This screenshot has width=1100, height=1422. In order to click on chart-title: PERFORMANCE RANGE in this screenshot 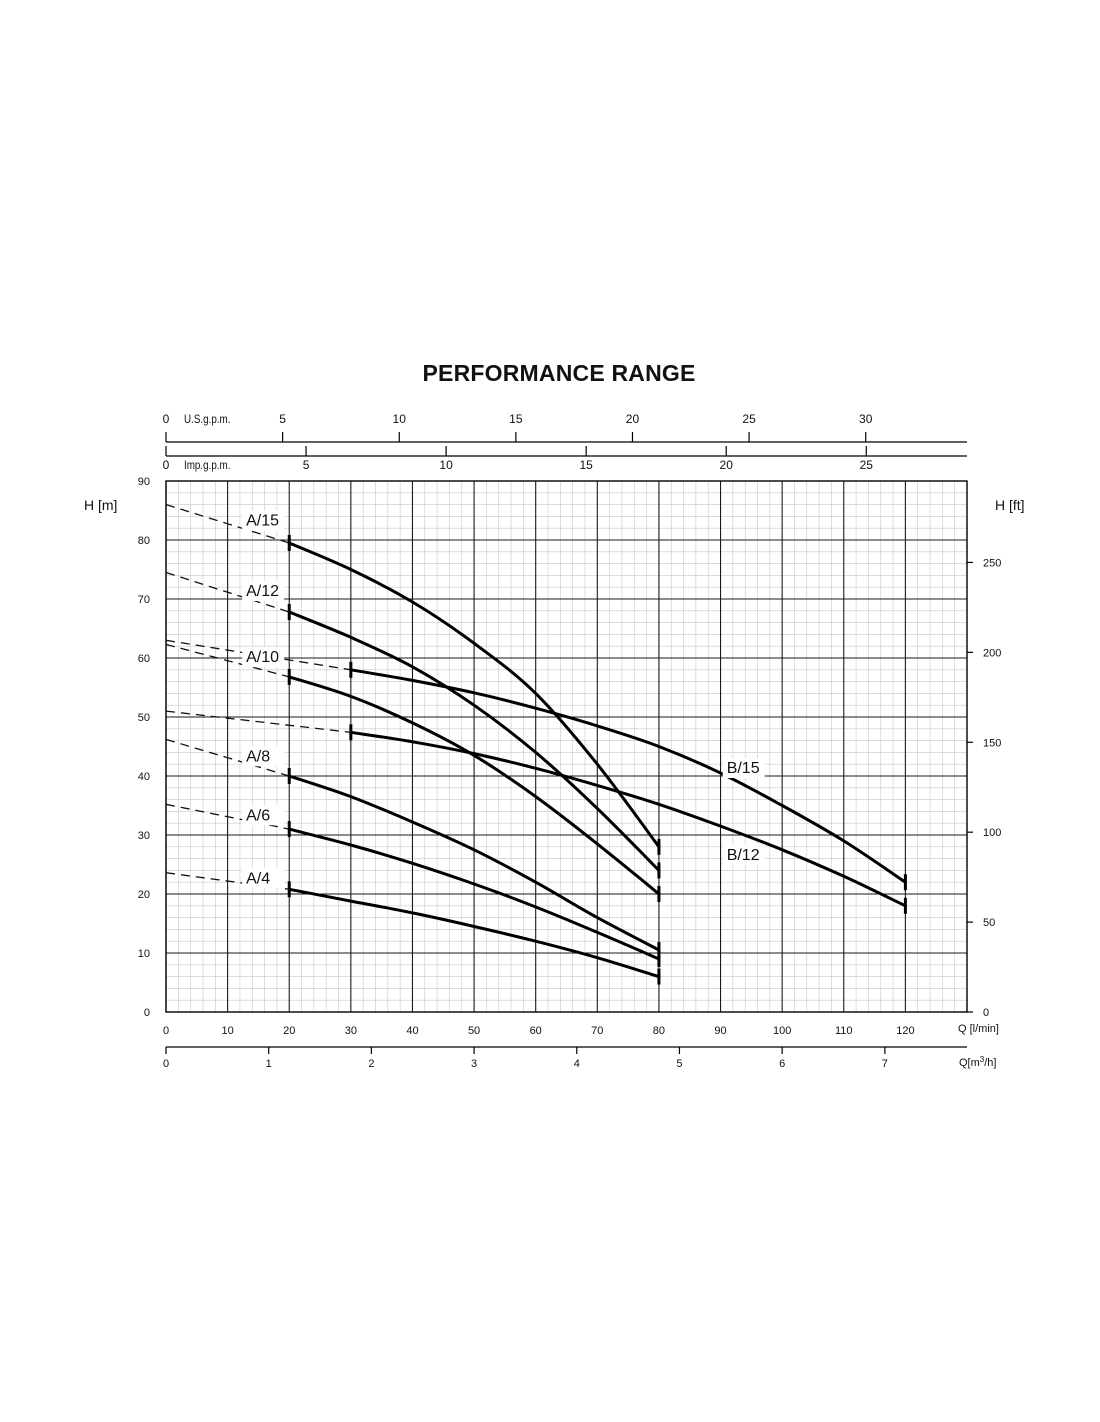, I will do `click(559, 373)`.